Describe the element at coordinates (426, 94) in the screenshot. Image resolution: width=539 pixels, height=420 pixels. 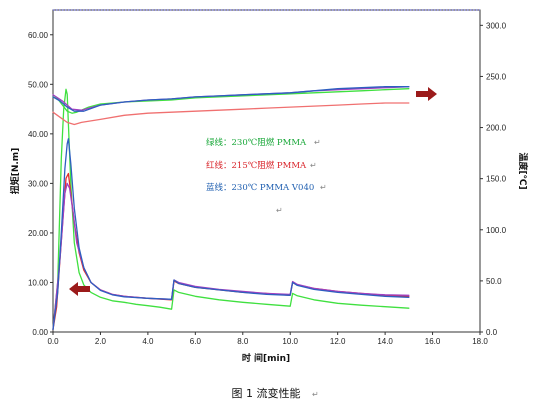
I see `arrow-right-icon` at that location.